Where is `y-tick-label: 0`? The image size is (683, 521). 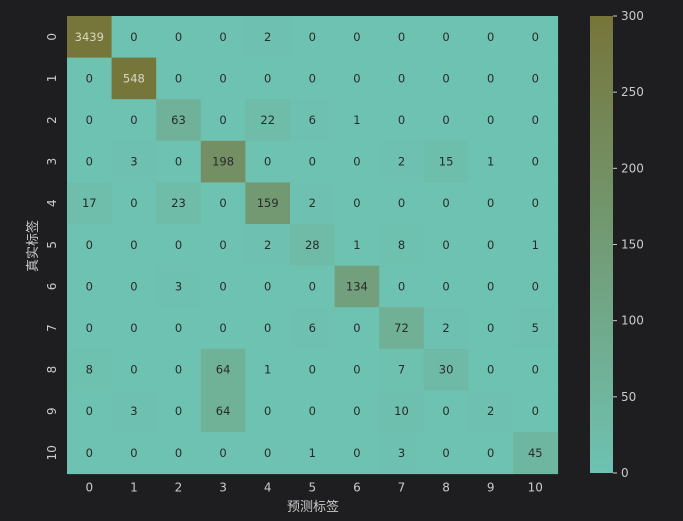 y-tick-label: 0 is located at coordinates (52, 37).